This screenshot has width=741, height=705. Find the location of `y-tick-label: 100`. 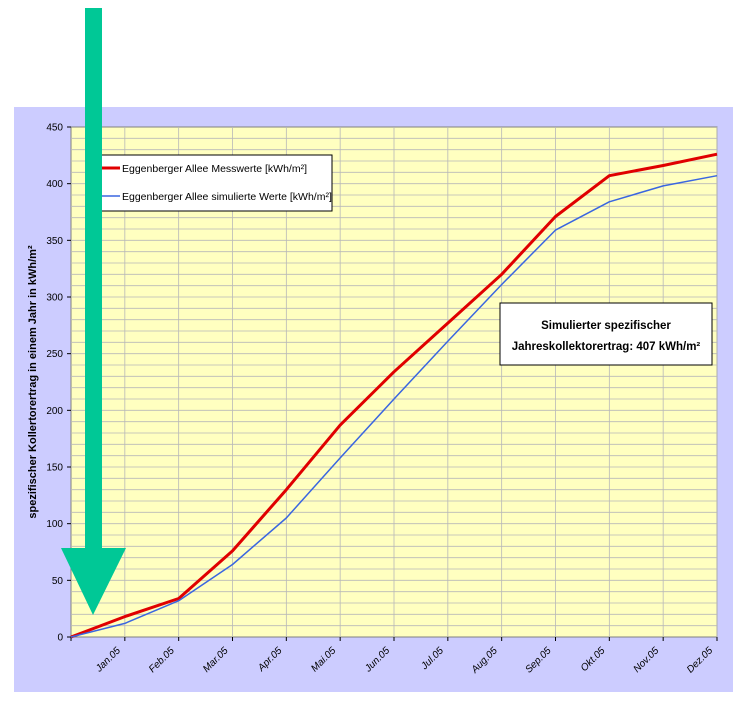

y-tick-label: 100 is located at coordinates (54, 524).